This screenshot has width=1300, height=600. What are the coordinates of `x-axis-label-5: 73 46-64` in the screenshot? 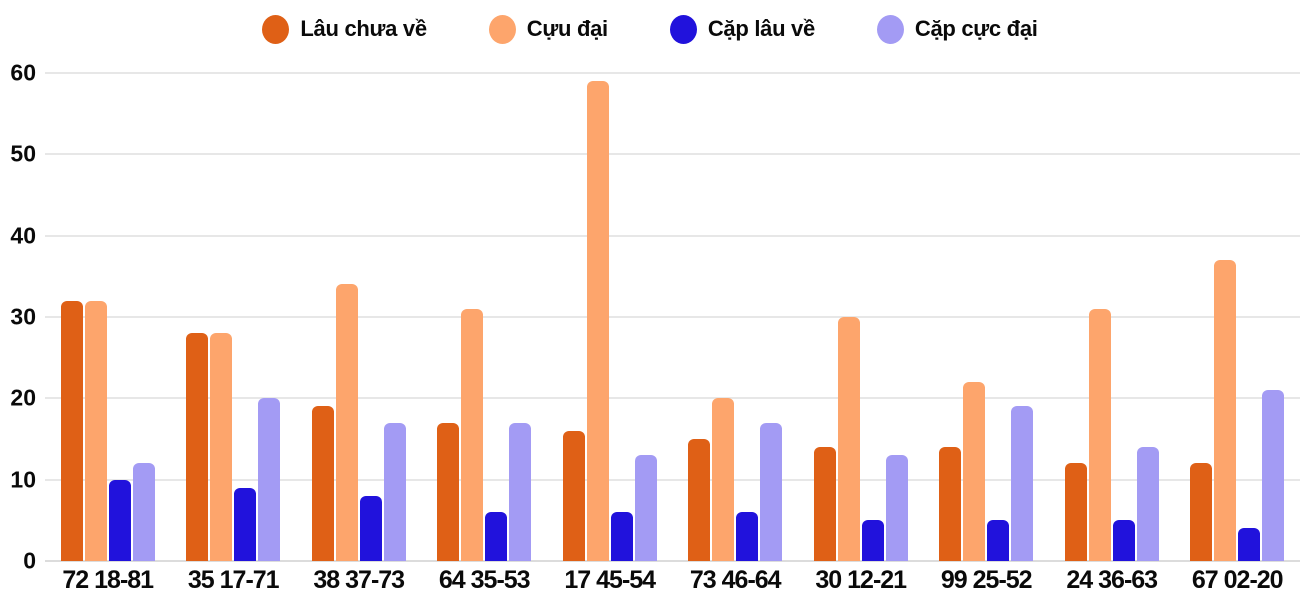 It's located at (735, 580).